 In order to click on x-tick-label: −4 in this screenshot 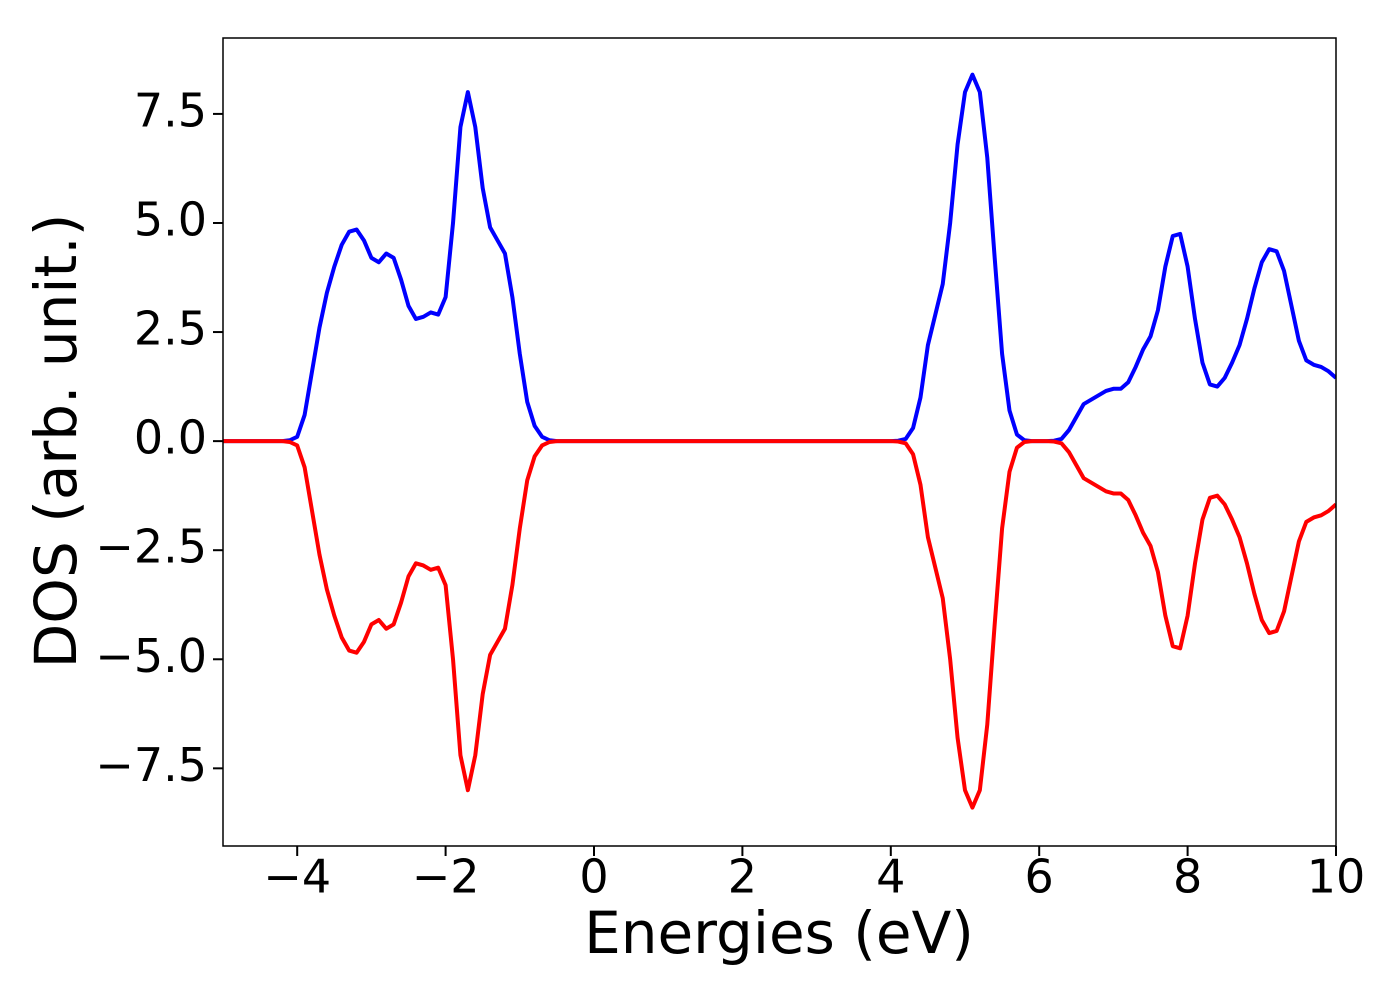, I will do `click(297, 877)`.